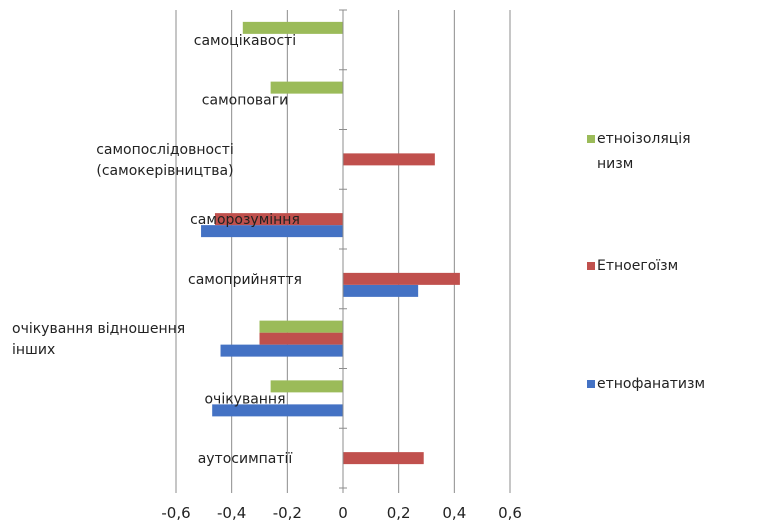  I want to click on category-label-line: аутосимпатії, so click(245, 459).